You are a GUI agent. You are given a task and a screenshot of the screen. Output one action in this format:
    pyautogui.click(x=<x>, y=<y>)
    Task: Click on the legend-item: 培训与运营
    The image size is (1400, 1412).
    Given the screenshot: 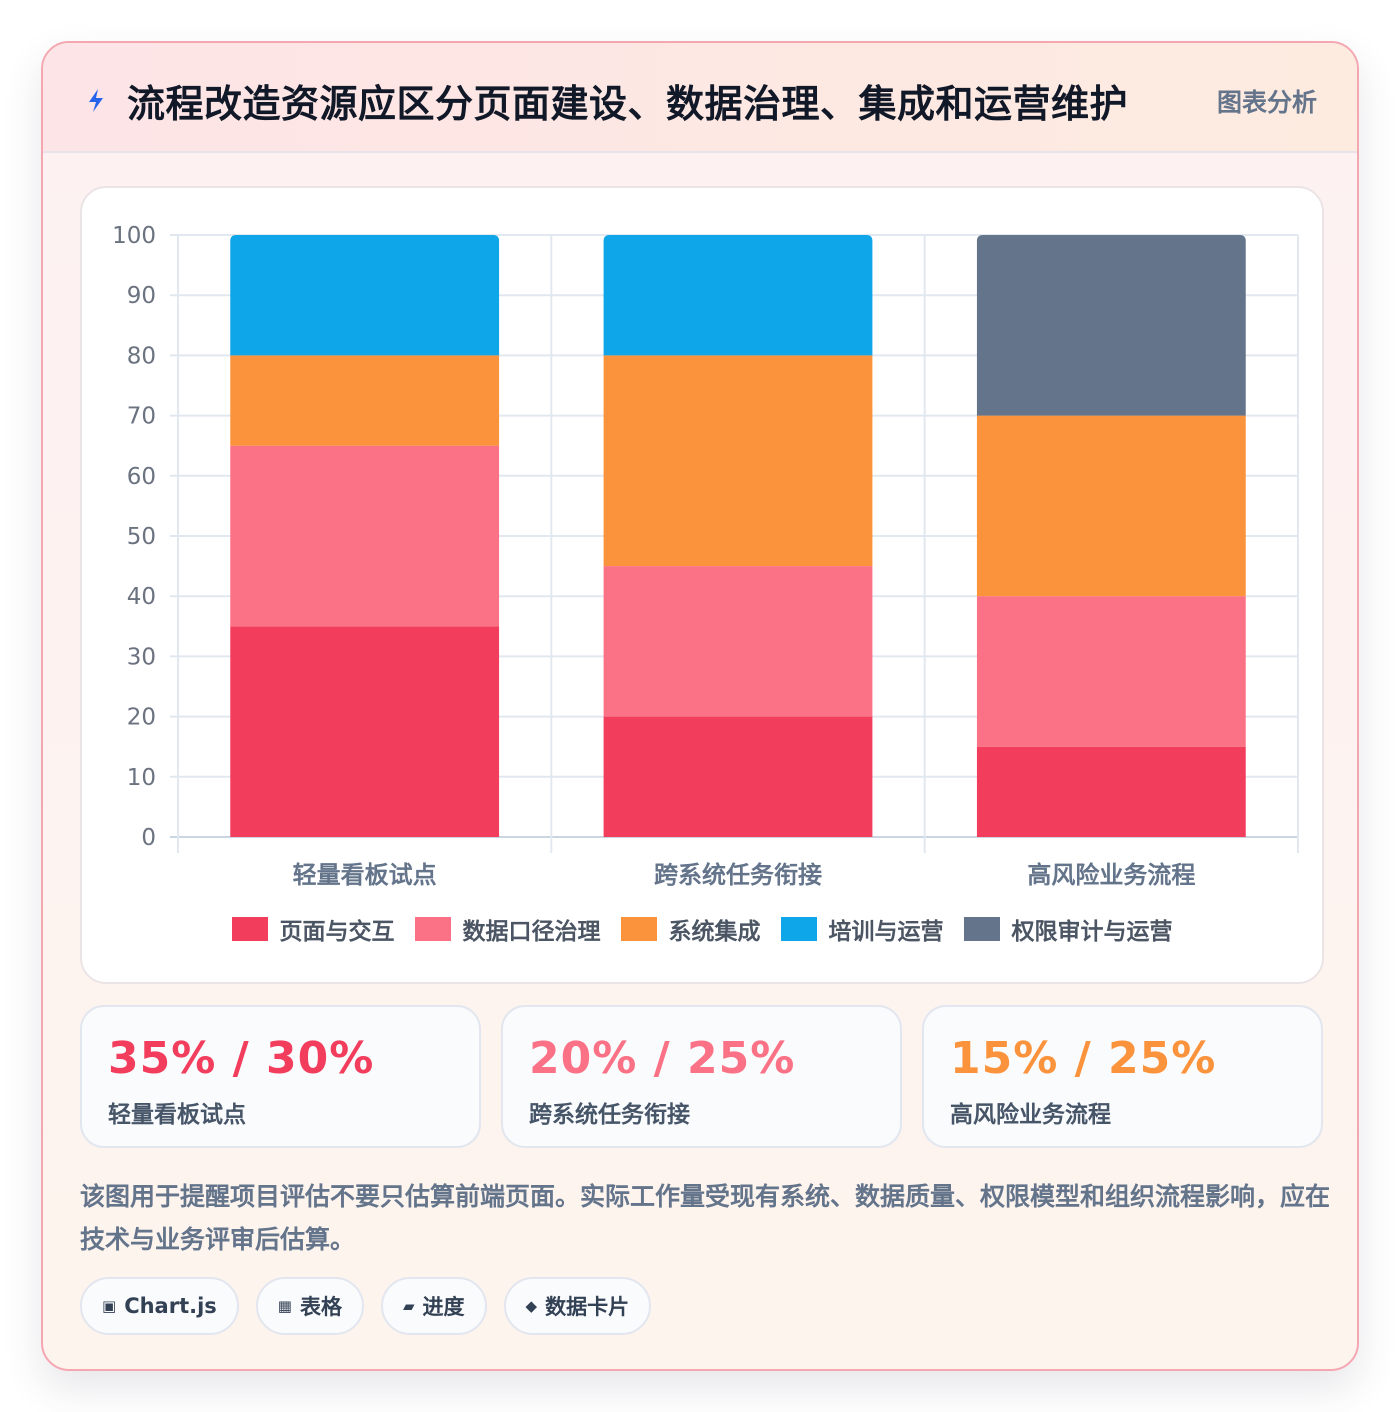 What is the action you would take?
    pyautogui.click(x=862, y=929)
    